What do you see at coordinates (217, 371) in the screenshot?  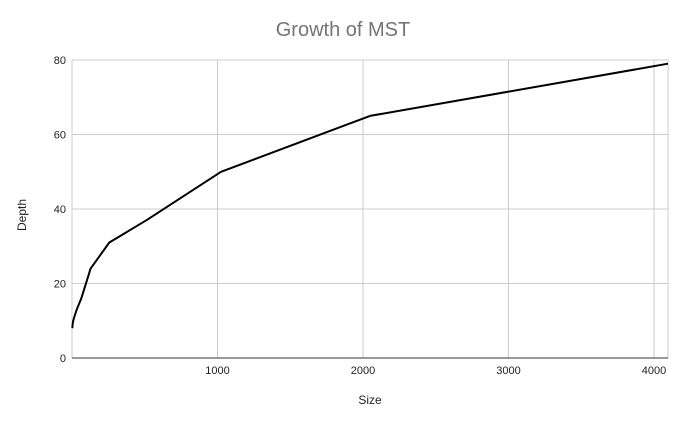 I see `x-tick-label: 1000` at bounding box center [217, 371].